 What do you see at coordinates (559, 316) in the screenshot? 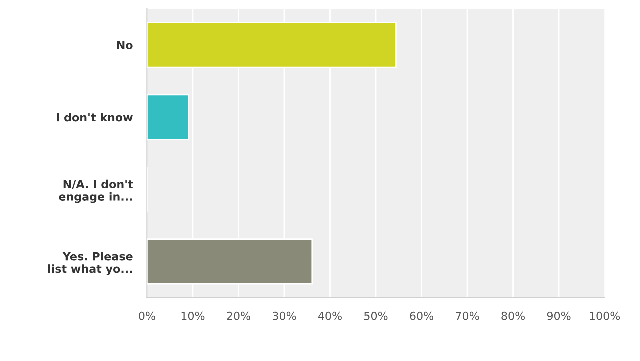
I see `x-tick-label: 90%` at bounding box center [559, 316].